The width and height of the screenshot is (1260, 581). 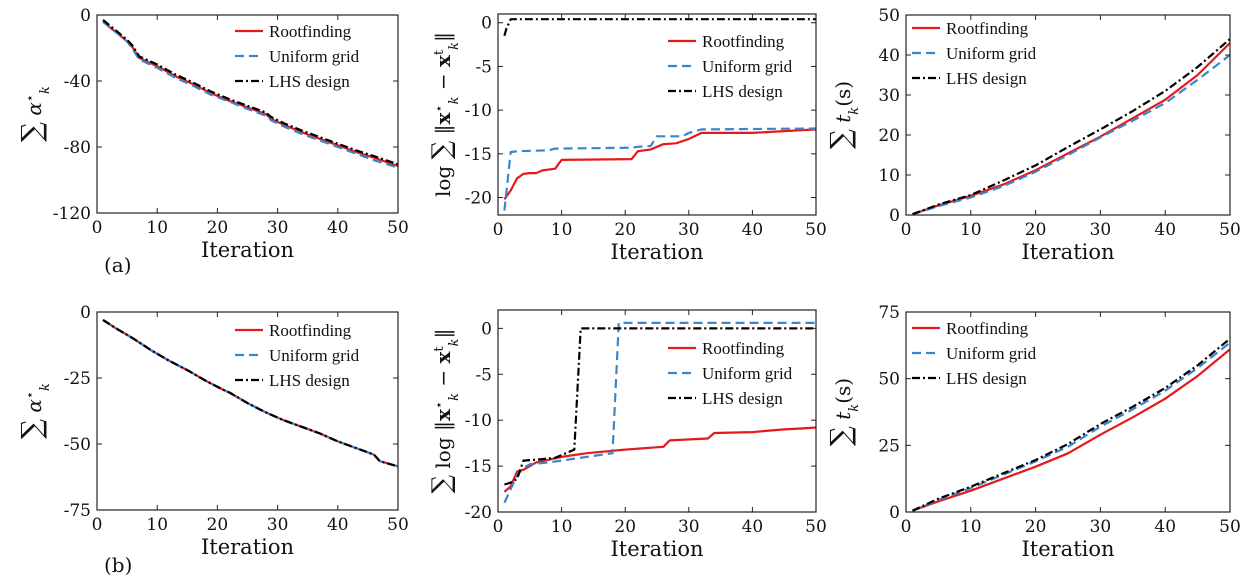 I want to click on y-axis-title: log ∑ ‖x⋆k − xtk‖, so click(x=444, y=114).